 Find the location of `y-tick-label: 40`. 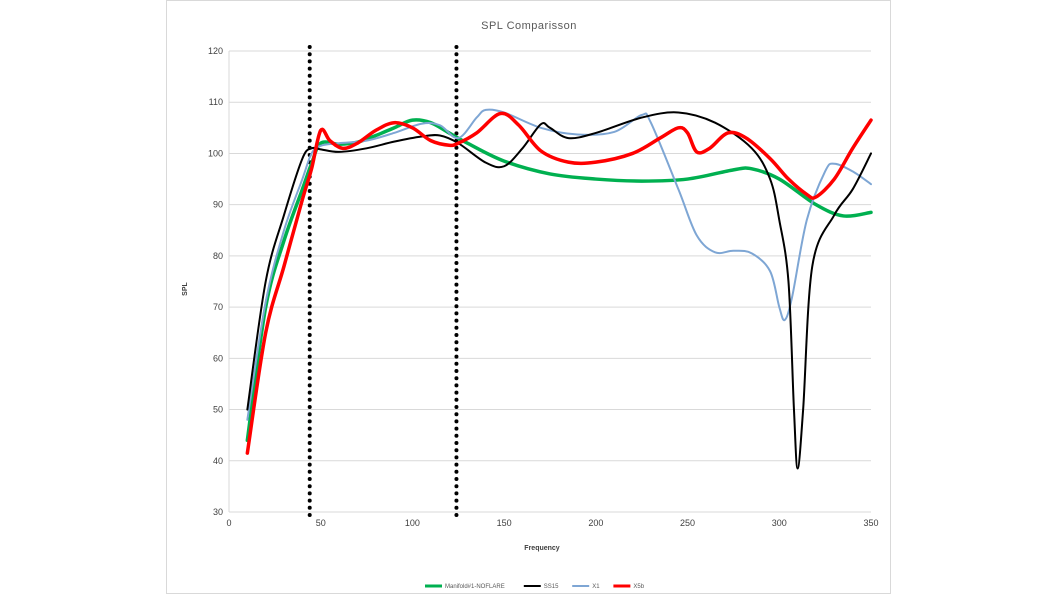

y-tick-label: 40 is located at coordinates (218, 461).